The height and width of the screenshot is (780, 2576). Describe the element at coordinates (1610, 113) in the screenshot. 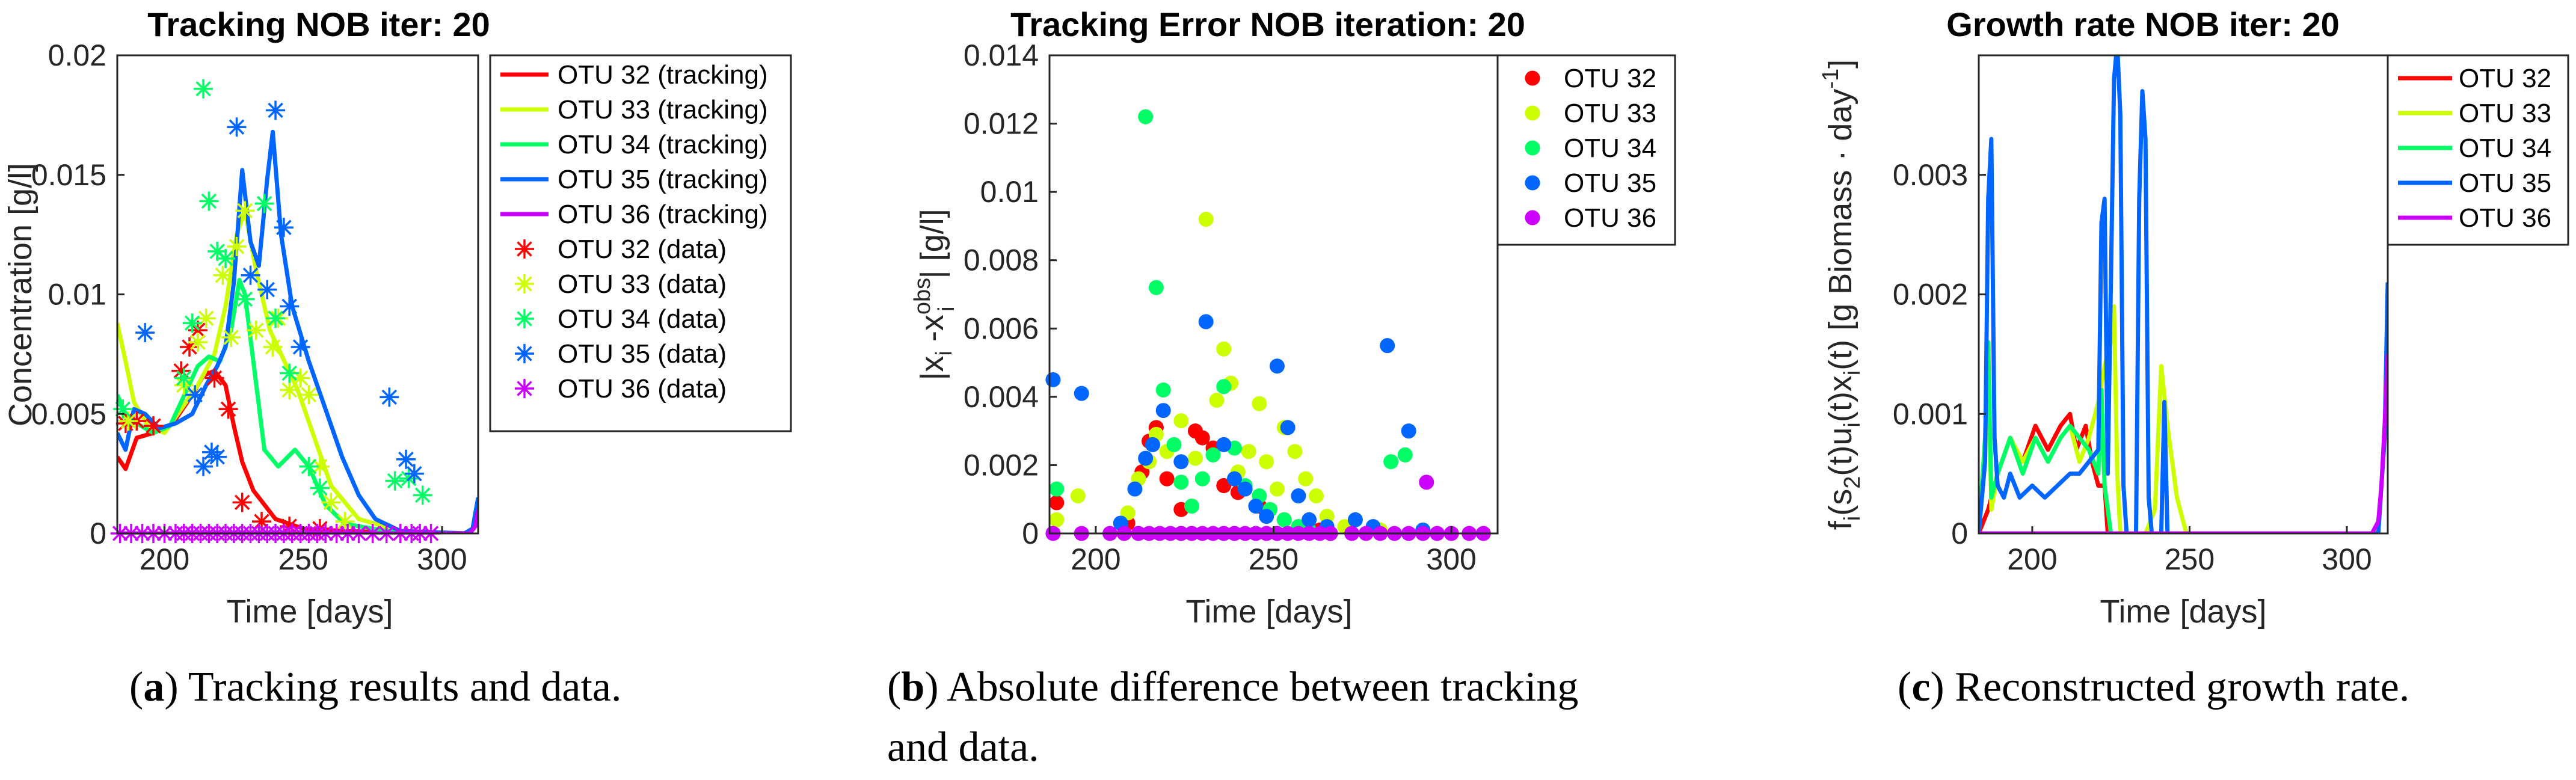

I see `legend-label: OTU 33` at that location.